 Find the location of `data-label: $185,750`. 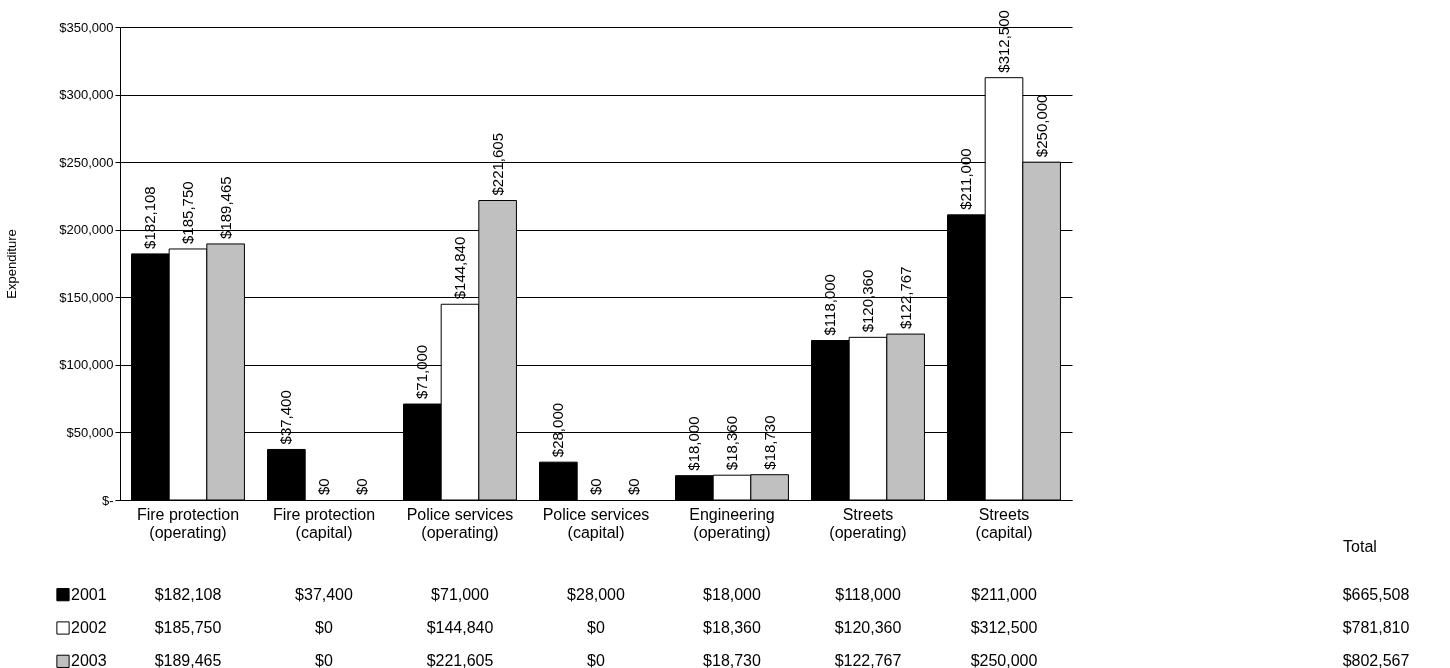

data-label: $185,750 is located at coordinates (188, 627).